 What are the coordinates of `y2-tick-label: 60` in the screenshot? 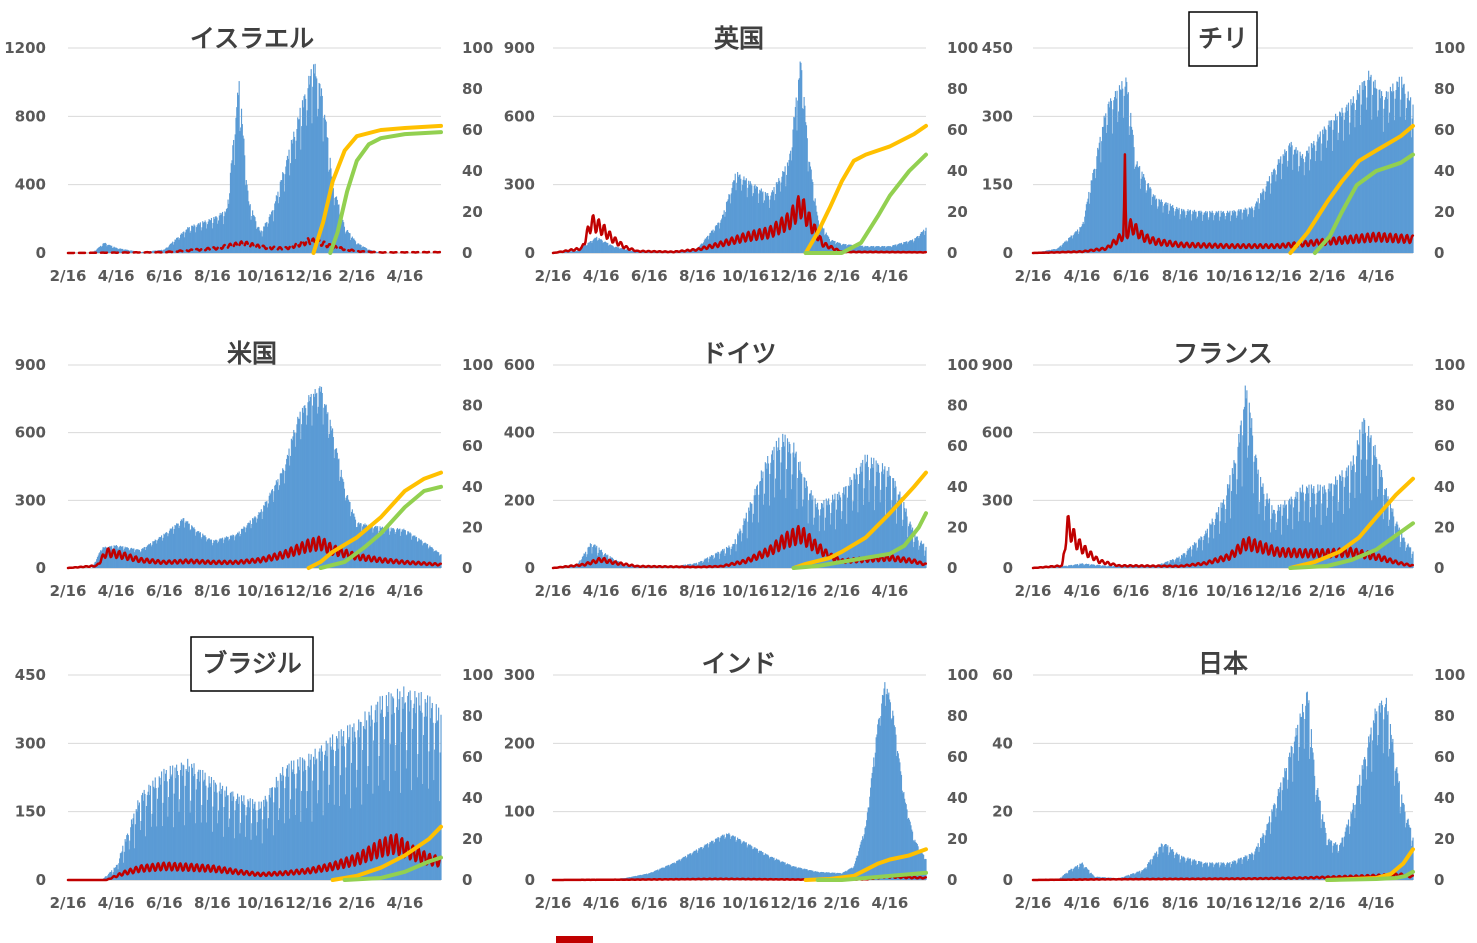 It's located at (472, 130).